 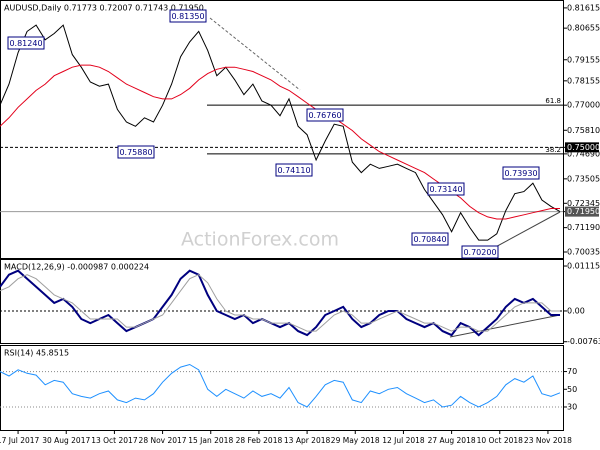 I want to click on x-tick-label: 29 May 2018, so click(x=355, y=440).